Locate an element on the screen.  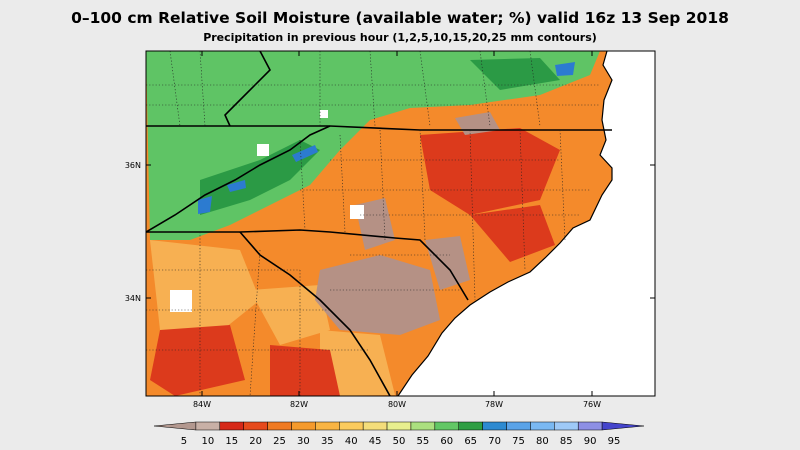
colorbar-label: 15 is located at coordinates (231, 441).